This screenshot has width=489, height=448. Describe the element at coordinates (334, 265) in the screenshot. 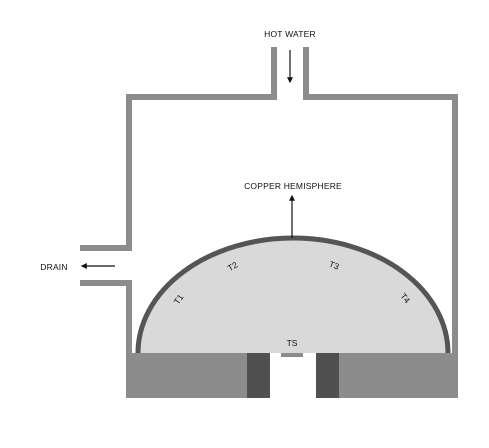

I see `t3-label: T3` at that location.